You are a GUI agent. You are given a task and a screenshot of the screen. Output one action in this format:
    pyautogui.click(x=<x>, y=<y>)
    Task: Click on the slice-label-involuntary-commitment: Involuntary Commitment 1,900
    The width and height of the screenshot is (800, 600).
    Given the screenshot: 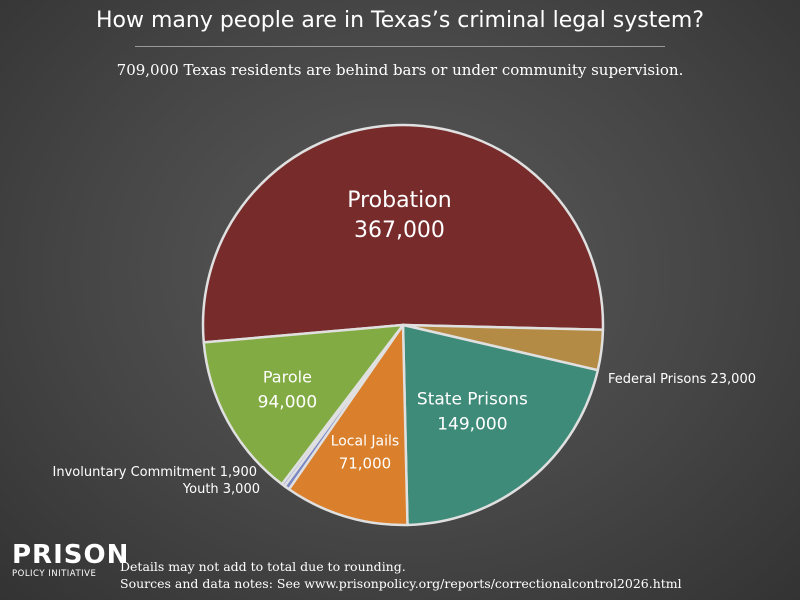 What is the action you would take?
    pyautogui.click(x=155, y=472)
    